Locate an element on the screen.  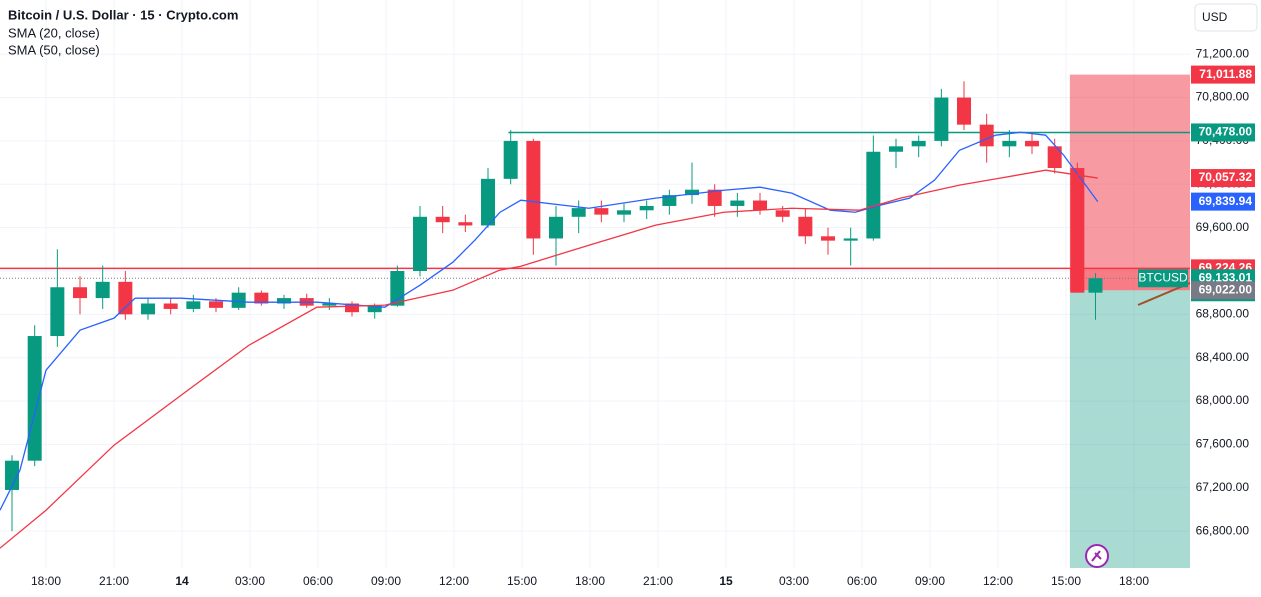
y-tick-label: 68,800.00 is located at coordinates (1223, 314).